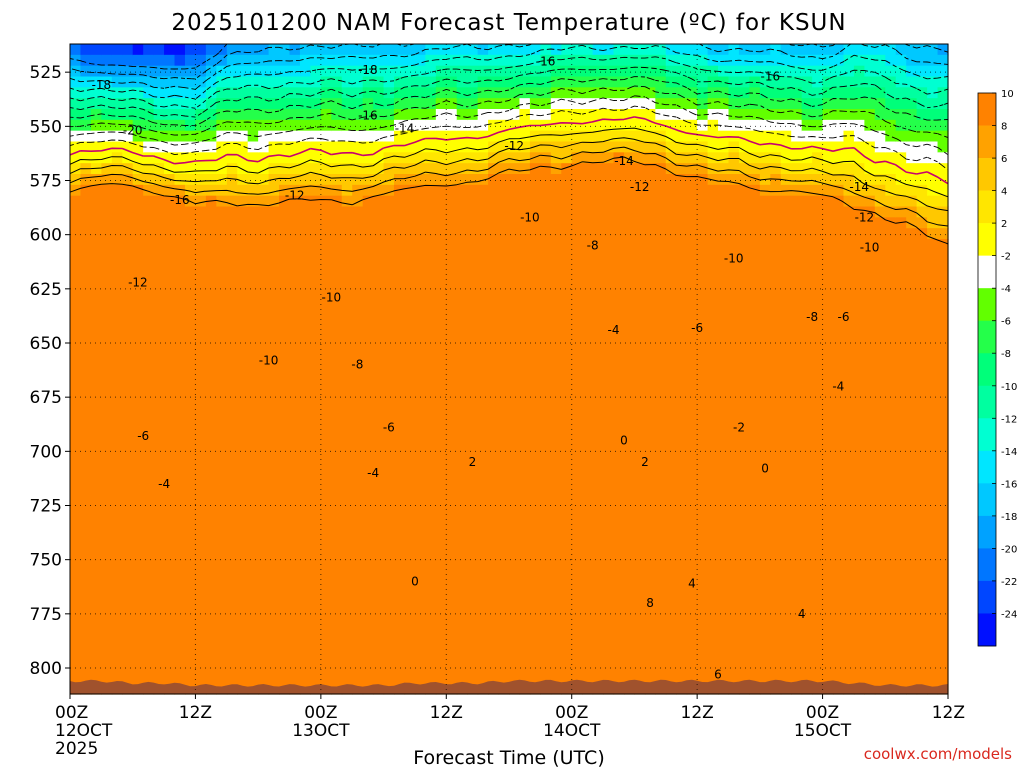 This screenshot has height=768, width=1024. Describe the element at coordinates (938, 754) in the screenshot. I see `credit-text: coolwx.com/models` at that location.